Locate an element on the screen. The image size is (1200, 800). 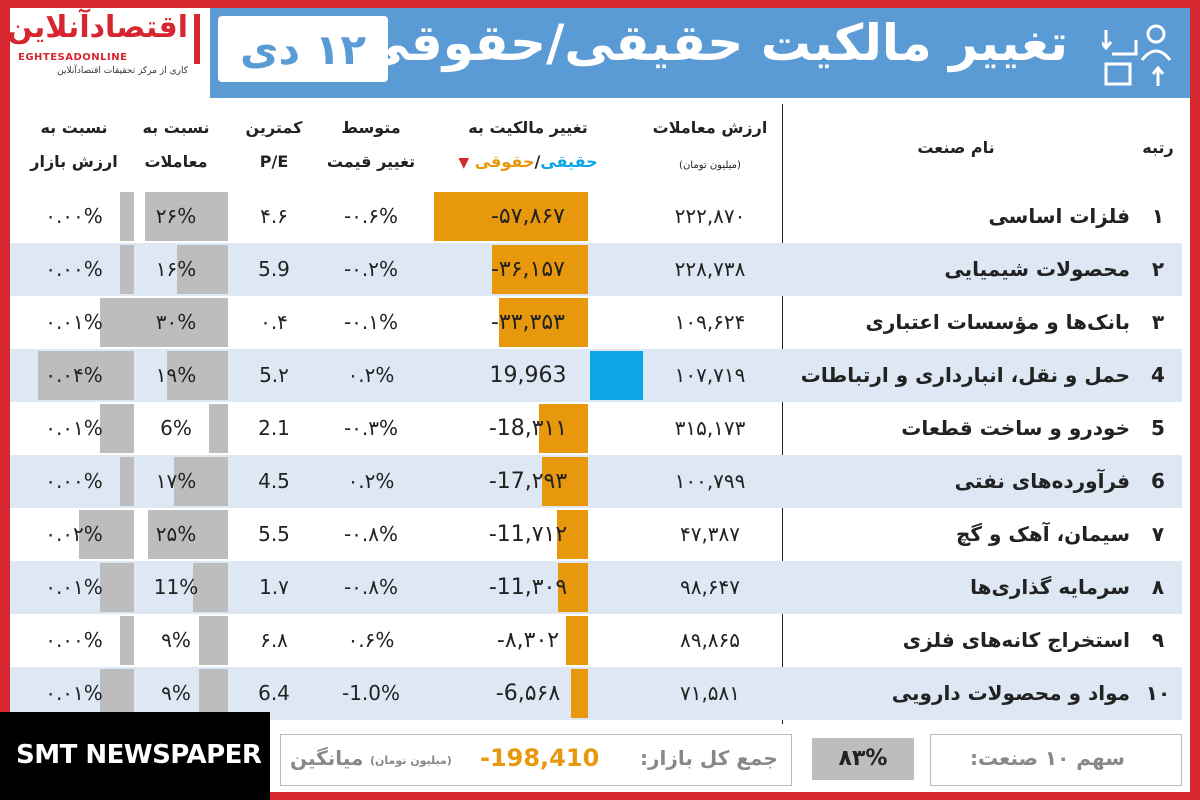
industry-name: استخراج کانه‌های فلزی is located at coordinates (1016, 640).